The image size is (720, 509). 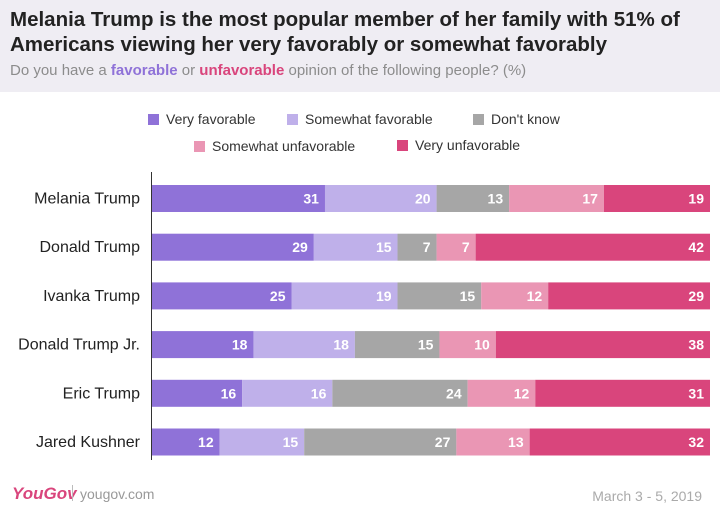 I want to click on data-label: 10, so click(x=482, y=345).